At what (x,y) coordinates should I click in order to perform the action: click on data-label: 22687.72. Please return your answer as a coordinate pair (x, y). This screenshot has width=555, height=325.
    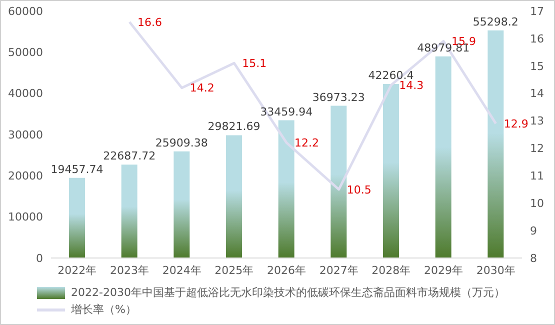
    Looking at the image, I should click on (129, 156).